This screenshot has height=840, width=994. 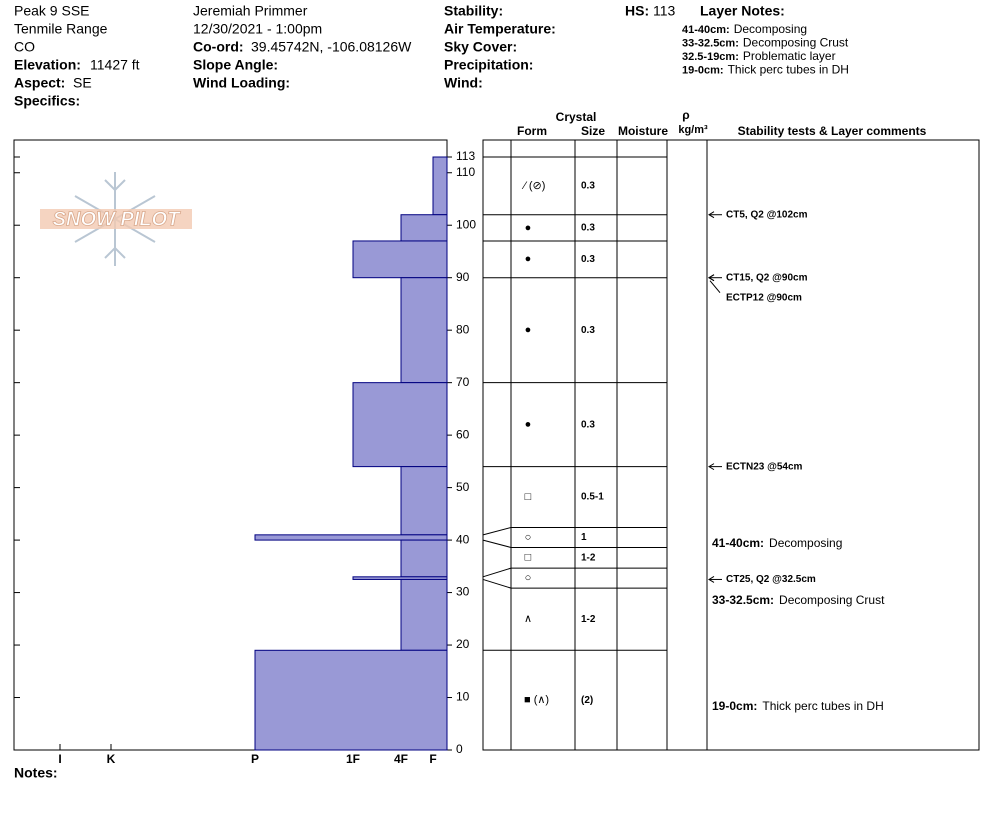 I want to click on layer-note-depth: 19-0cm:, so click(x=703, y=70).